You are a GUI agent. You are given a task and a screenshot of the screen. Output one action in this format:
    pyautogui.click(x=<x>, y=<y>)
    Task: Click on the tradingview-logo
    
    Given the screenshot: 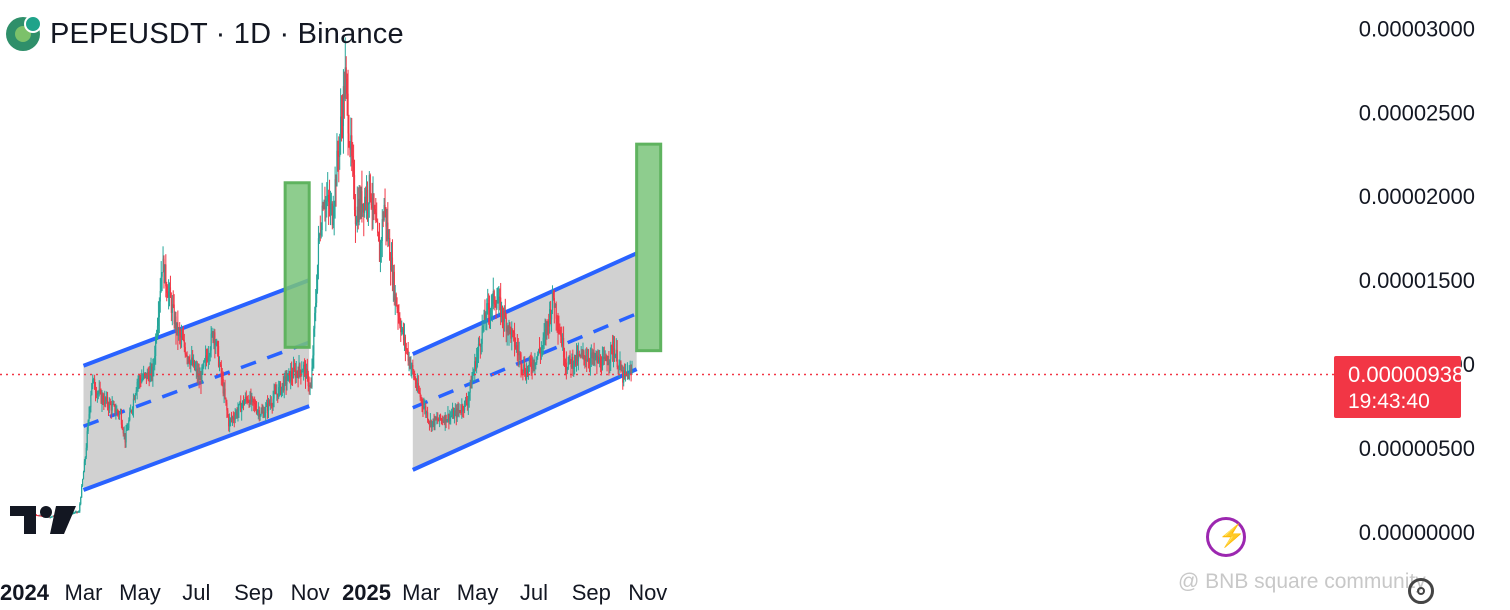 What is the action you would take?
    pyautogui.click(x=43, y=520)
    